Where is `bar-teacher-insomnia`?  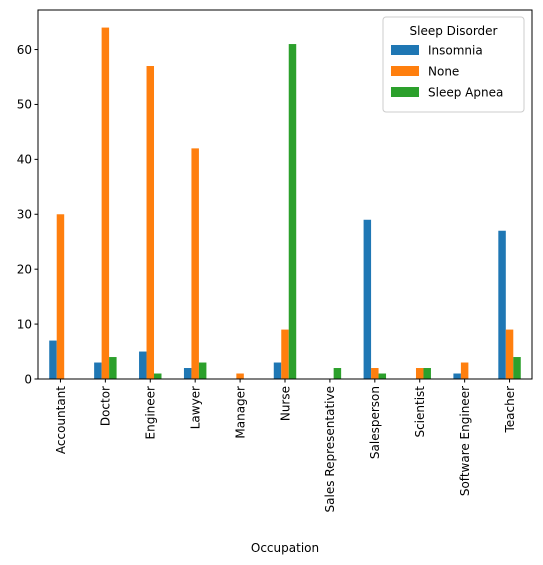
bar-teacher-insomnia is located at coordinates (502, 304).